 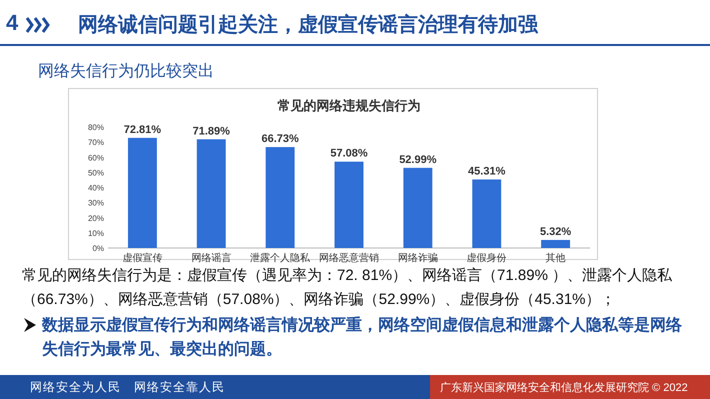 I want to click on data-label: 66.73%, so click(x=280, y=139).